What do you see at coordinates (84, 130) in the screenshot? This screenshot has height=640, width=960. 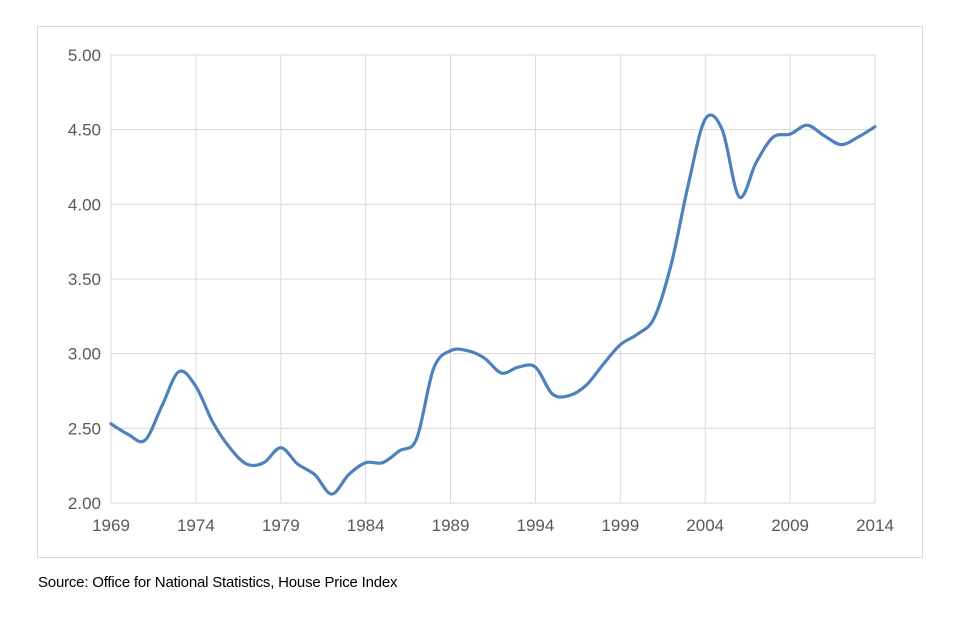 I see `y-tick-label: 4.50` at bounding box center [84, 130].